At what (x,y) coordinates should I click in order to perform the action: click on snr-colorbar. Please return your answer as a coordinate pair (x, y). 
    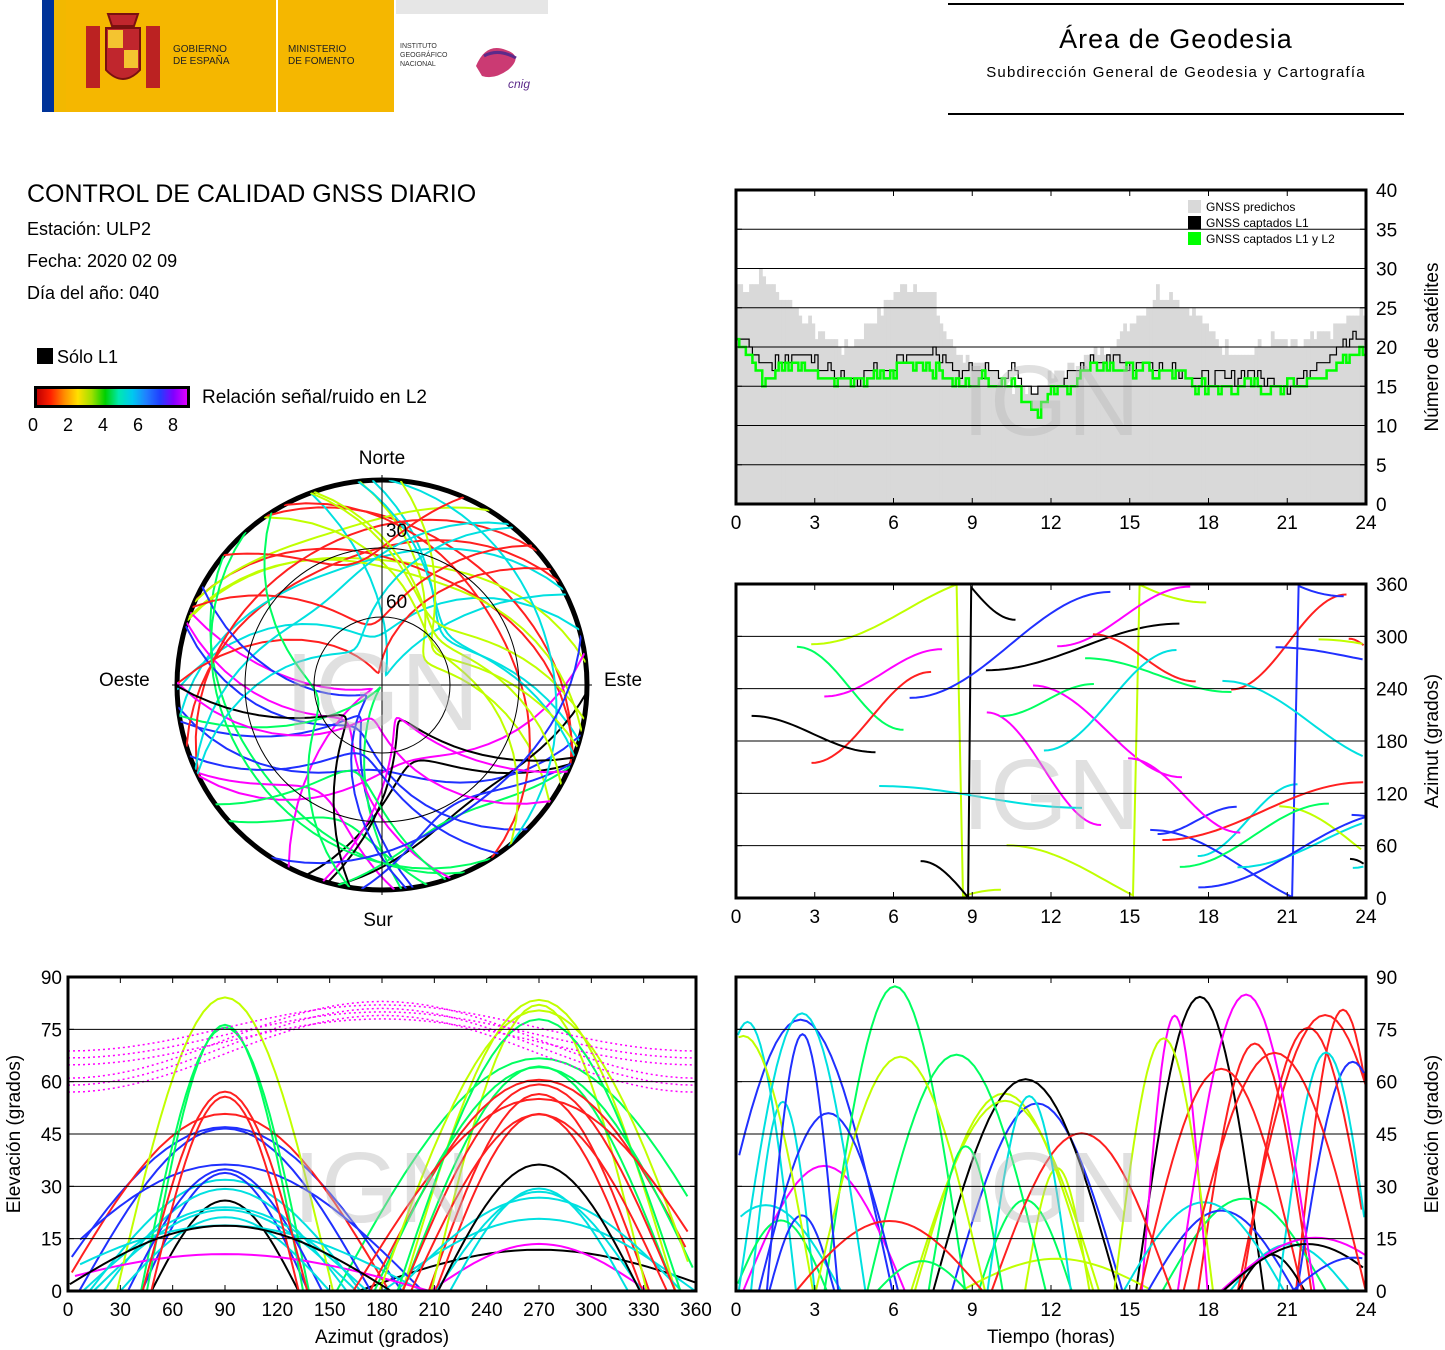
    Looking at the image, I should click on (112, 397).